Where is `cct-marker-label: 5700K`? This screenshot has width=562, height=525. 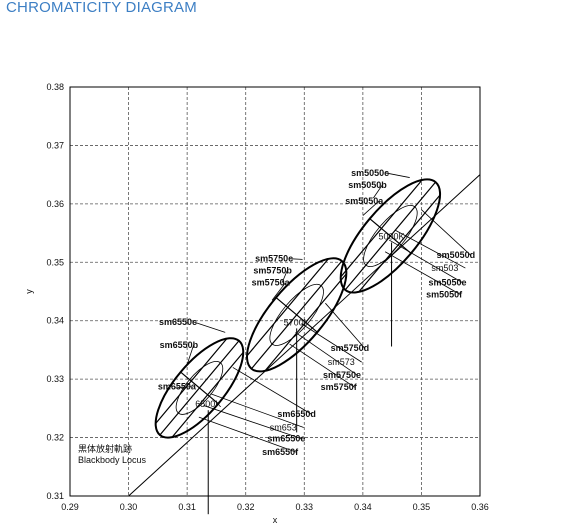 cct-marker-label: 5700K is located at coordinates (297, 322).